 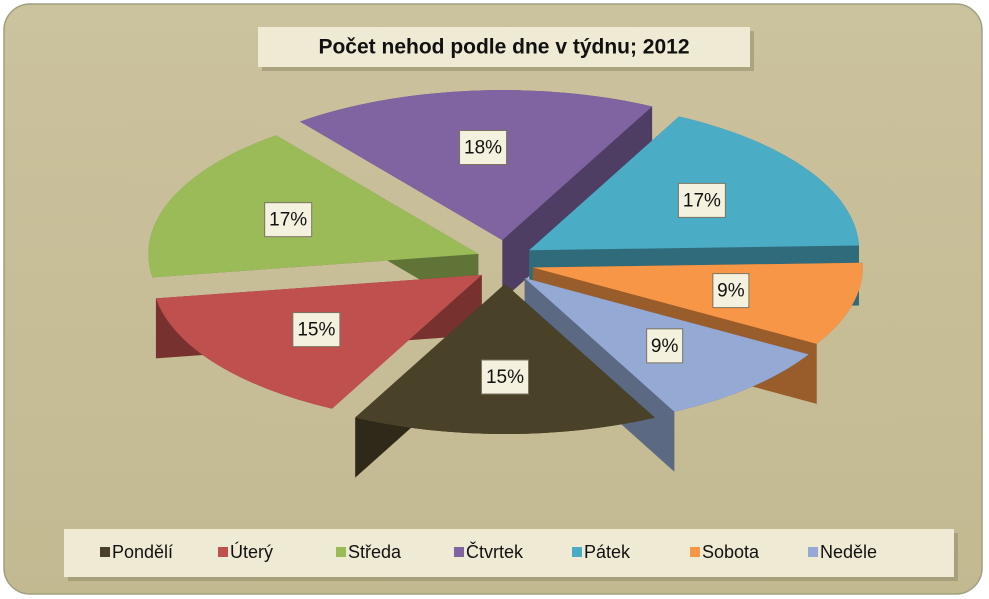 I want to click on legend-label: Sobota, so click(x=731, y=552).